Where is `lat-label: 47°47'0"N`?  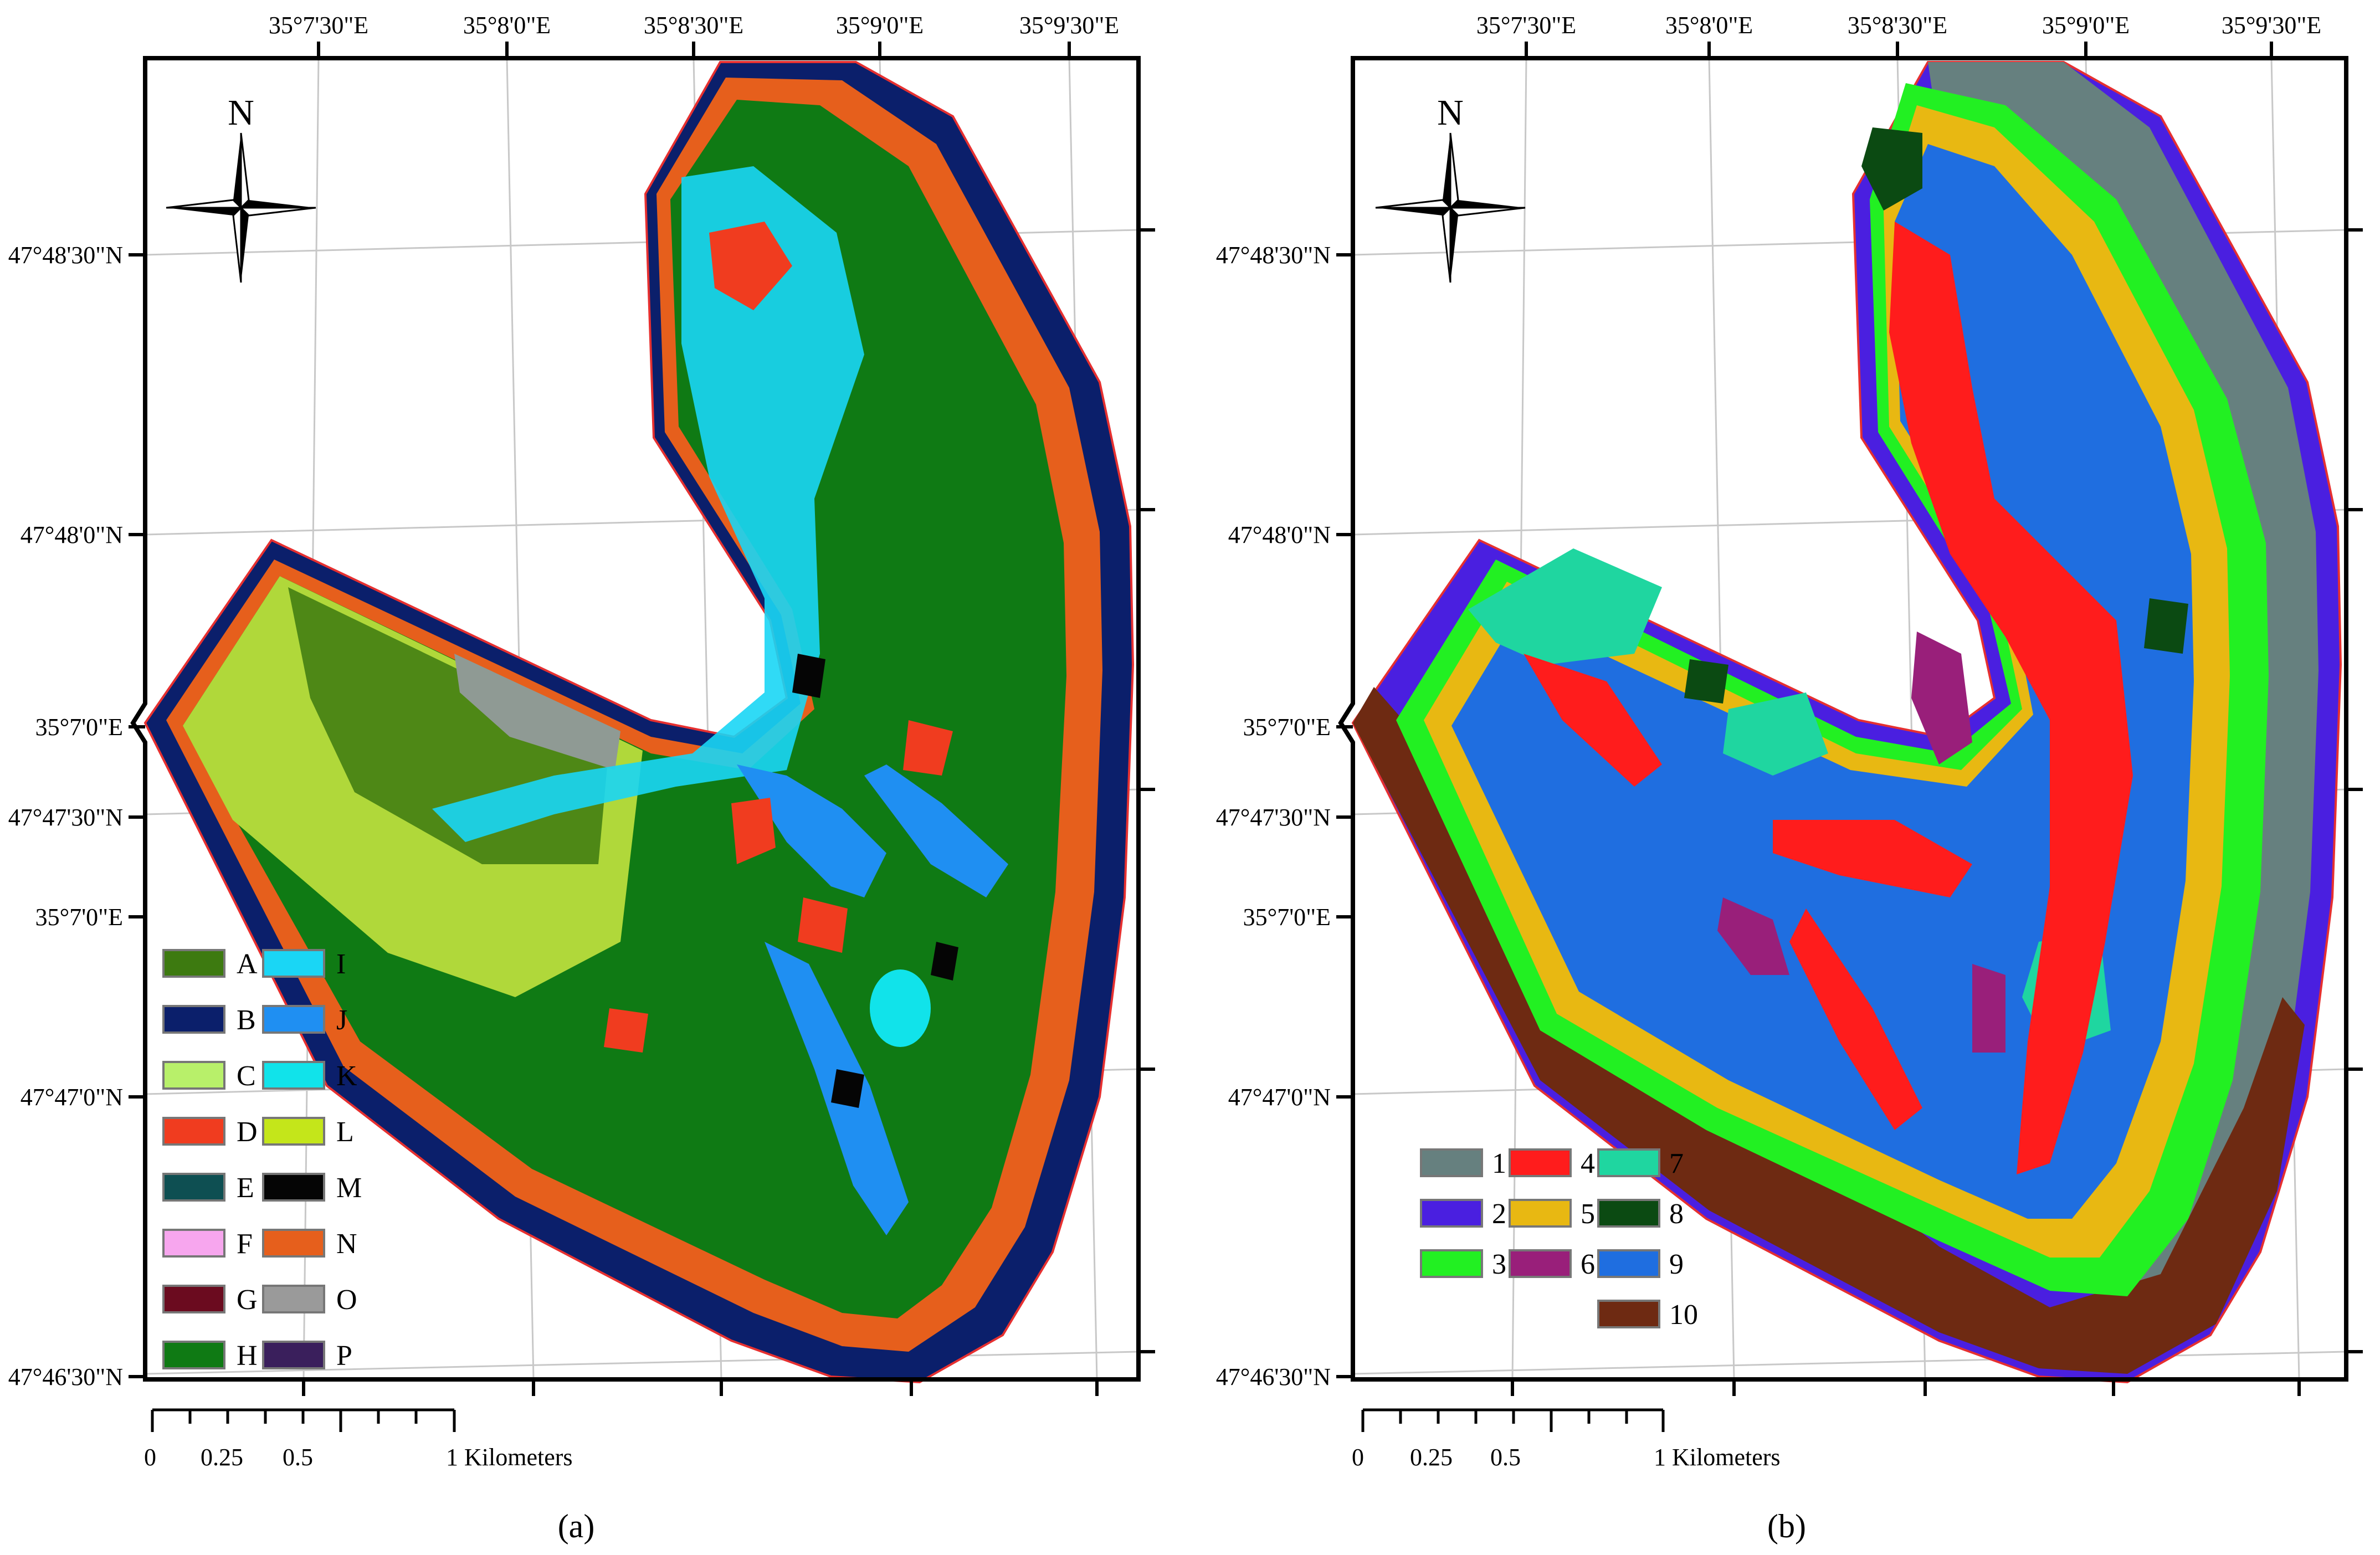
lat-label: 47°47'0"N is located at coordinates (72, 1097).